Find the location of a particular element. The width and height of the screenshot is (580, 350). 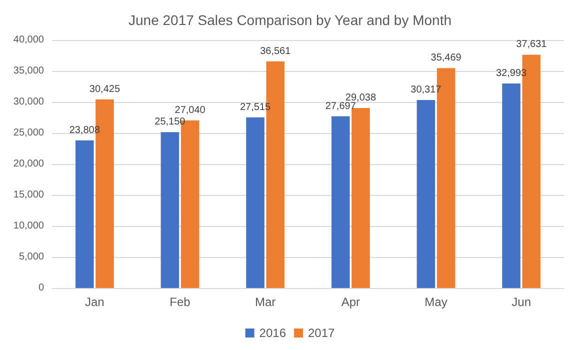

y-tick-label: 15,000 is located at coordinates (28, 195).